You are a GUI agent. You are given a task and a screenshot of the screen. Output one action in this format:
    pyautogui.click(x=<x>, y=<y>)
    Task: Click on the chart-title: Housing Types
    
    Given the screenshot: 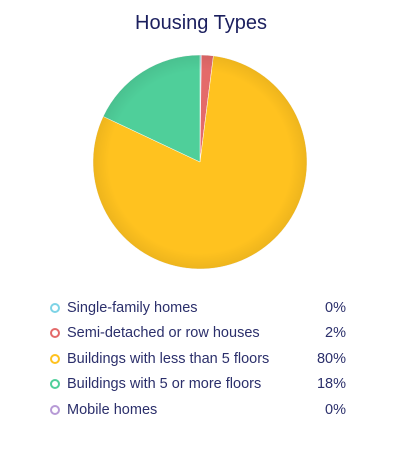 What is the action you would take?
    pyautogui.click(x=201, y=23)
    